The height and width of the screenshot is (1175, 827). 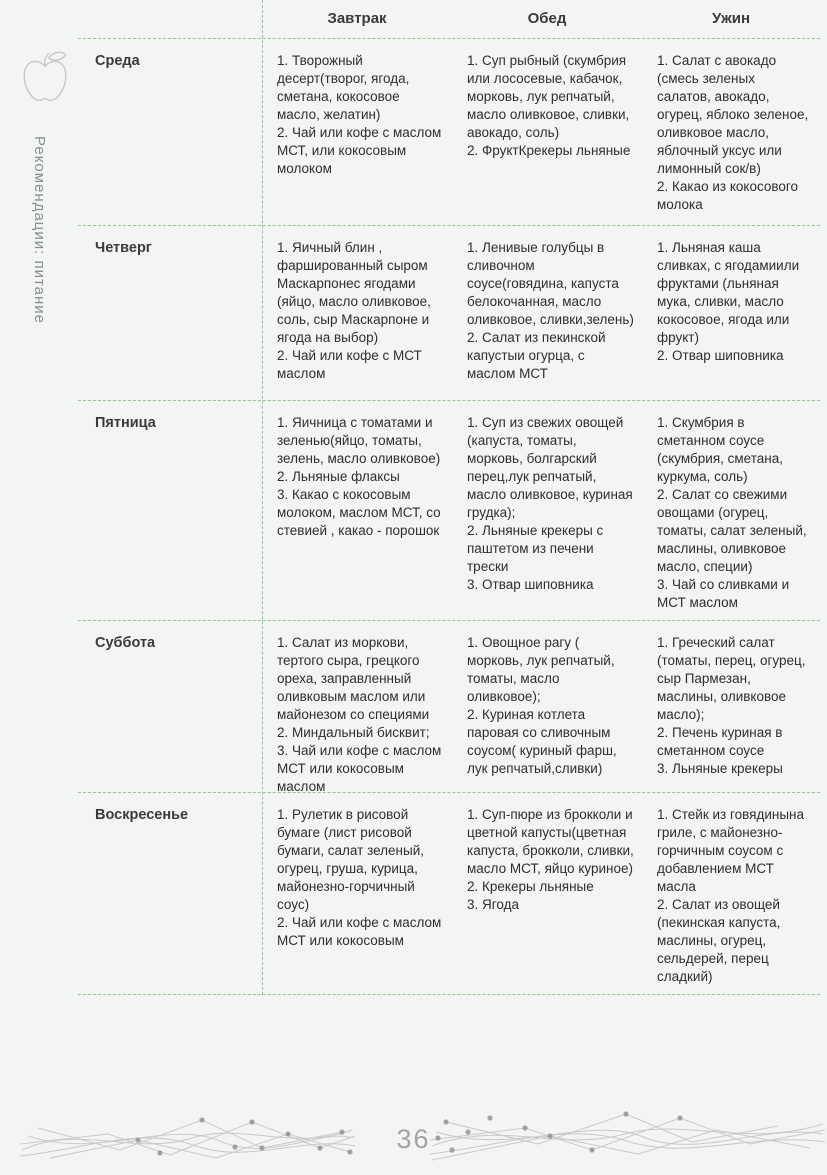 What do you see at coordinates (125, 643) in the screenshot?
I see `day-label: Суббота` at bounding box center [125, 643].